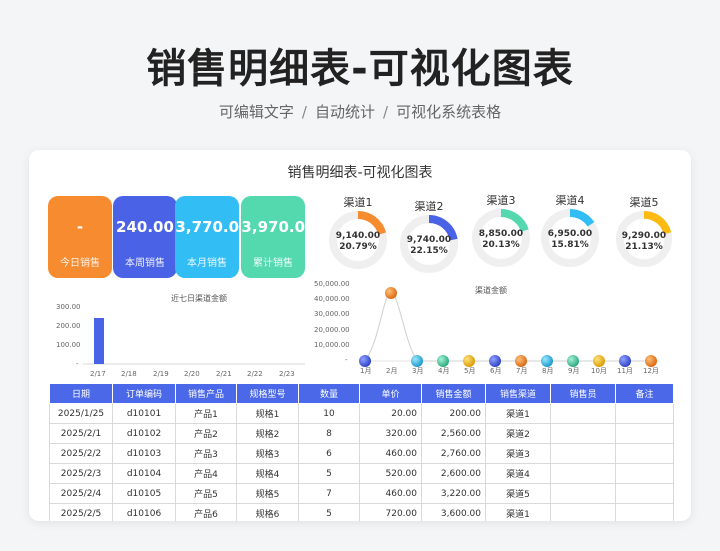 This screenshot has width=720, height=551. Describe the element at coordinates (161, 374) in the screenshot. I see `x-tick: 2/19` at that location.